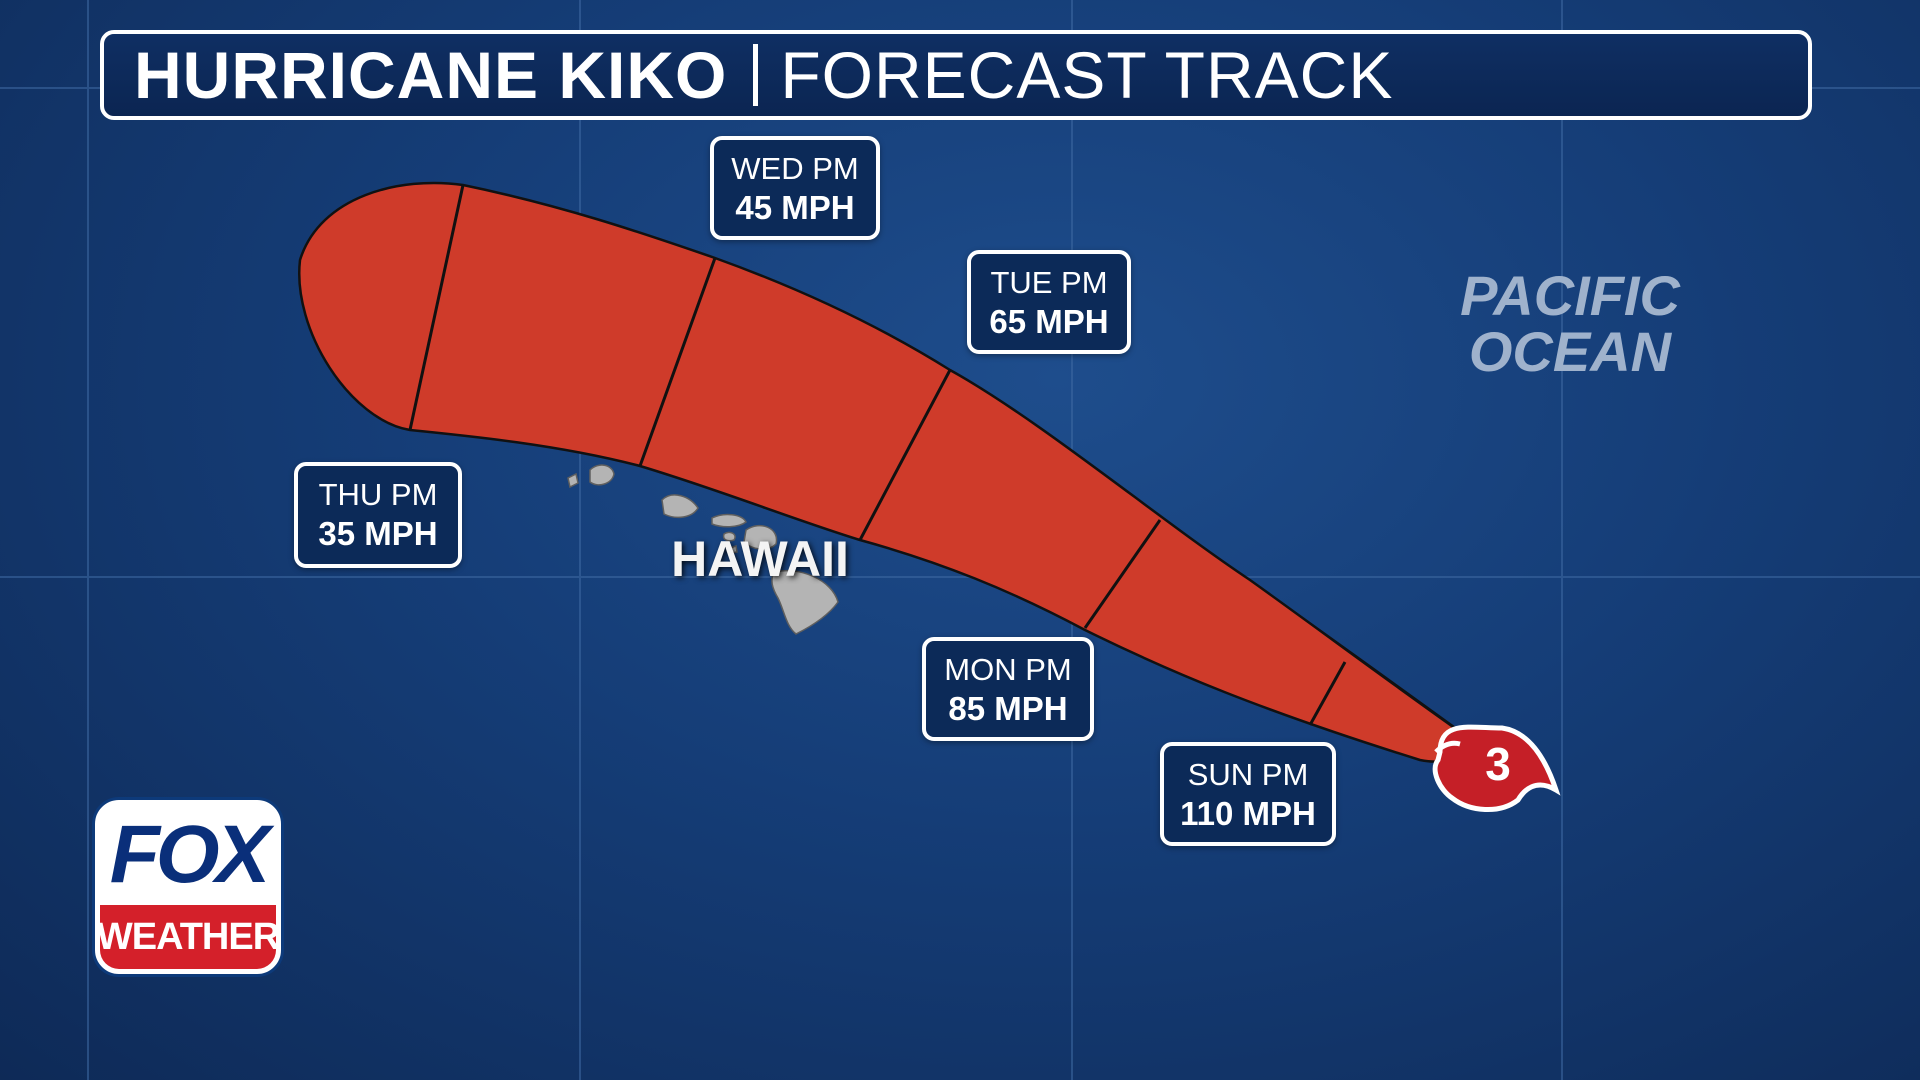 Image resolution: width=1920 pixels, height=1080 pixels. What do you see at coordinates (1087, 75) in the screenshot?
I see `title-subtitle: FORECAST TRACK` at bounding box center [1087, 75].